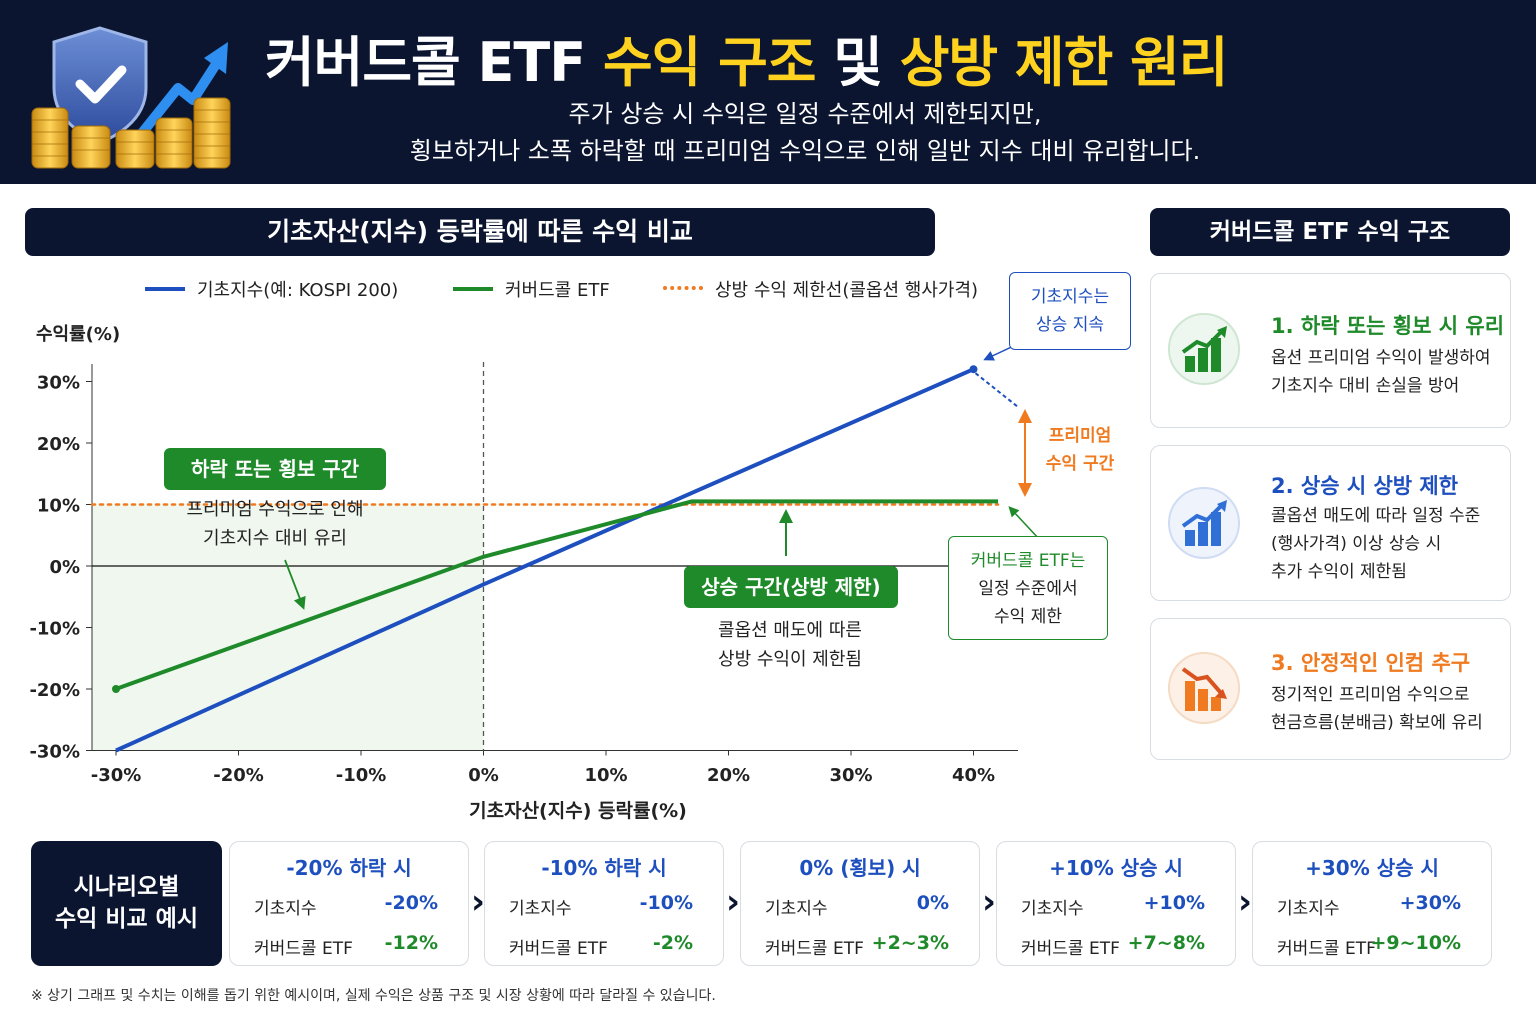 The height and width of the screenshot is (1024, 1536). Describe the element at coordinates (54, 629) in the screenshot. I see `y-tick-label: -10%` at that location.